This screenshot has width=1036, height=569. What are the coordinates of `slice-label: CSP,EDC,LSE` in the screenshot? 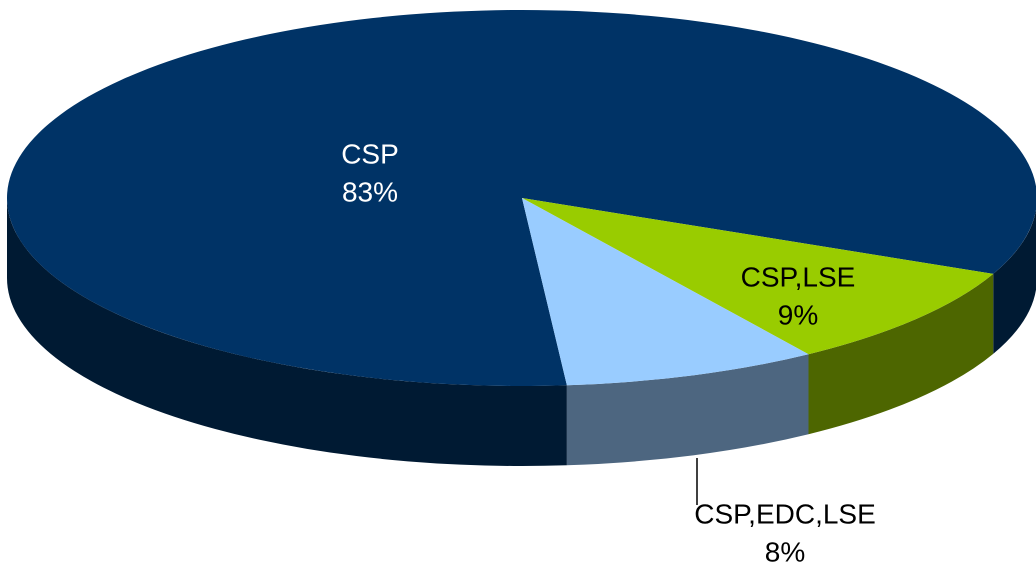 It's located at (785, 513).